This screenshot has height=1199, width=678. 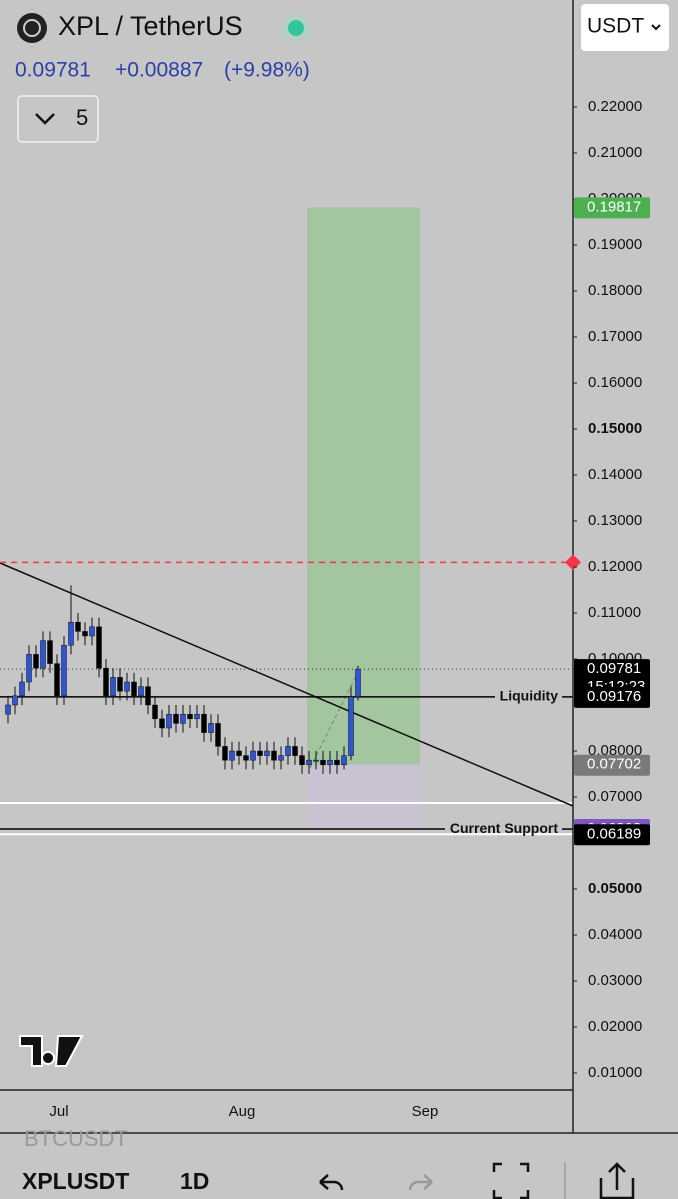 I want to click on undo-button, so click(x=331, y=1182).